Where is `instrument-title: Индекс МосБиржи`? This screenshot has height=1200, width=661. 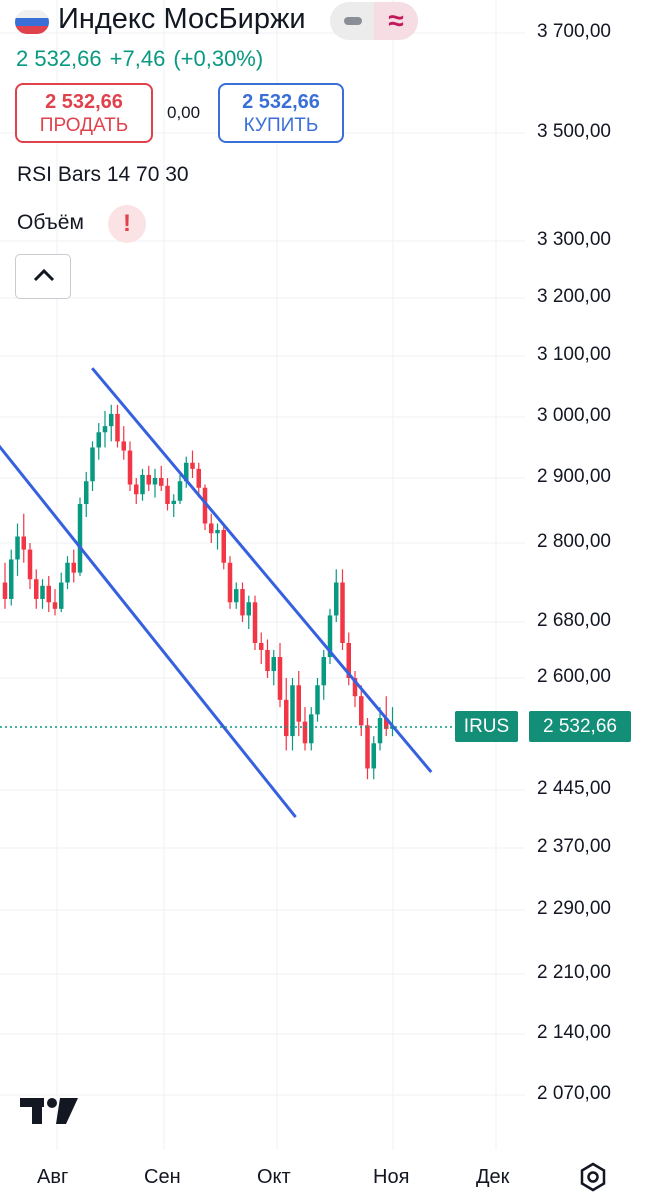
instrument-title: Индекс МосБиржи is located at coordinates (182, 19).